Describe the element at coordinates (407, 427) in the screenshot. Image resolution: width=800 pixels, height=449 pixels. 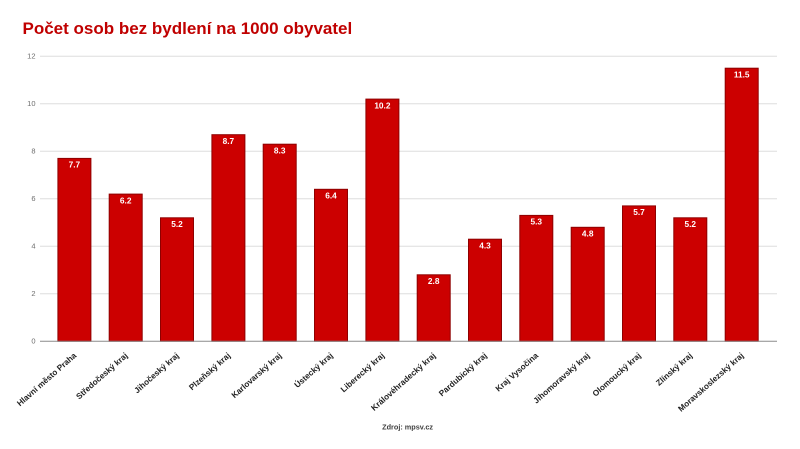
I see `svg-text: Zdroj: mpsv.cz` at that location.